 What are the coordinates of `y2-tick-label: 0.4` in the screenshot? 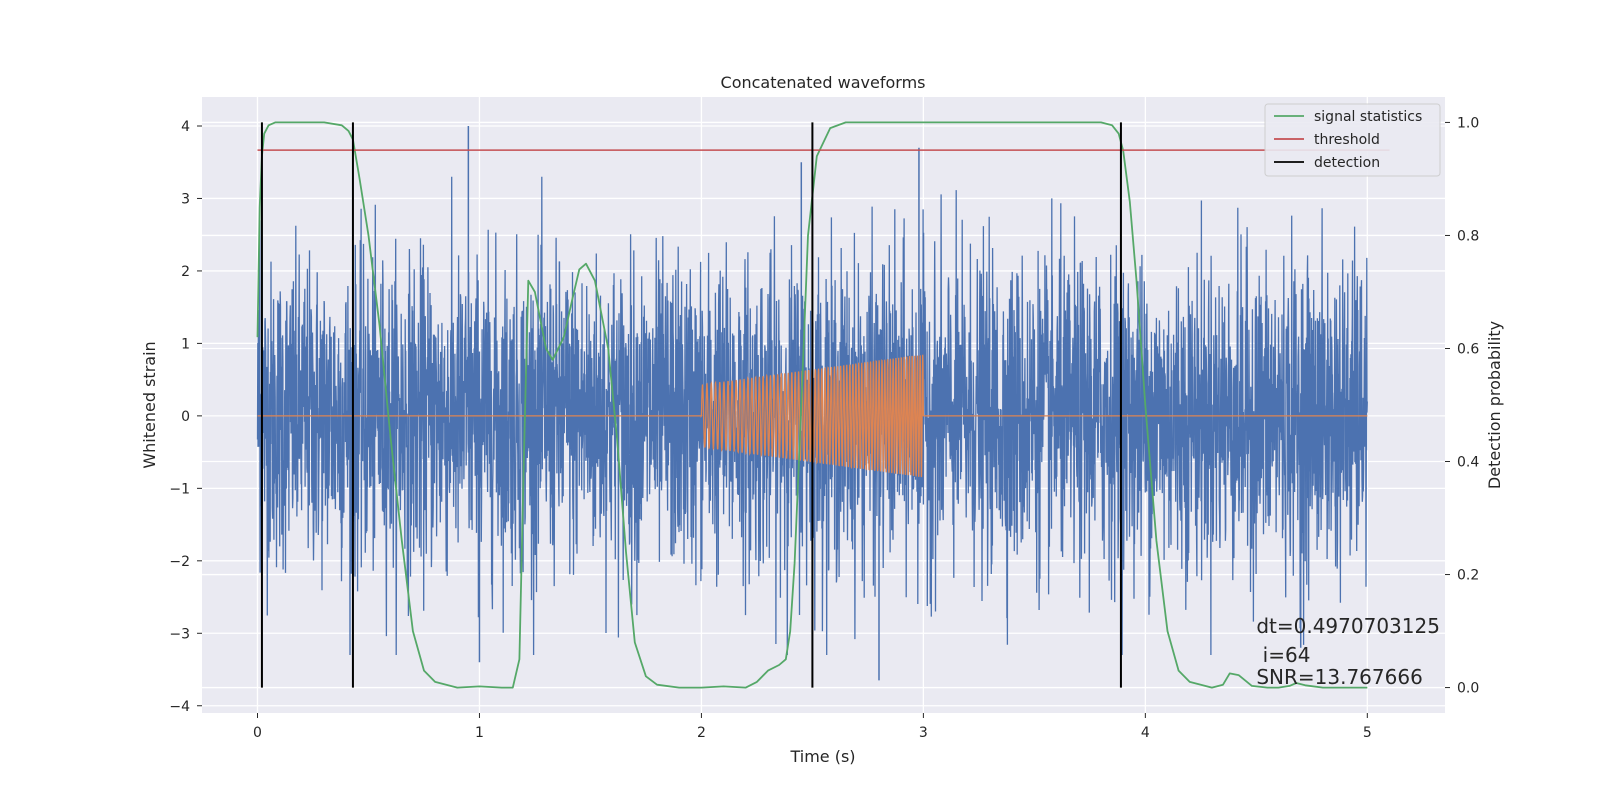 It's located at (1468, 463).